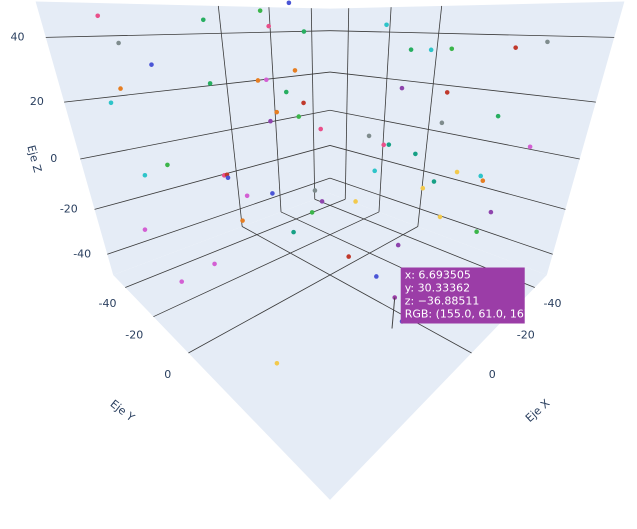 The image size is (637, 529). Describe the element at coordinates (492, 374) in the screenshot. I see `x-tick-label: 0` at that location.